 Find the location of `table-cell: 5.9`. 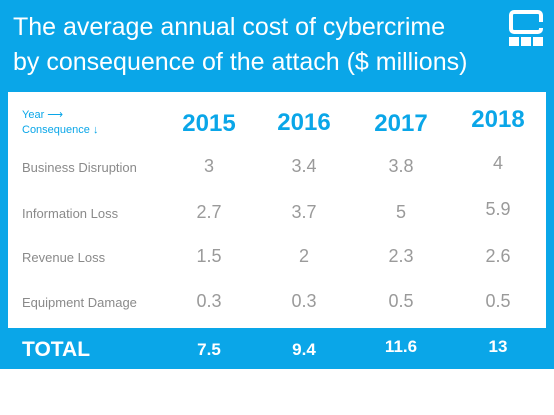

table-cell: 5.9 is located at coordinates (498, 209).